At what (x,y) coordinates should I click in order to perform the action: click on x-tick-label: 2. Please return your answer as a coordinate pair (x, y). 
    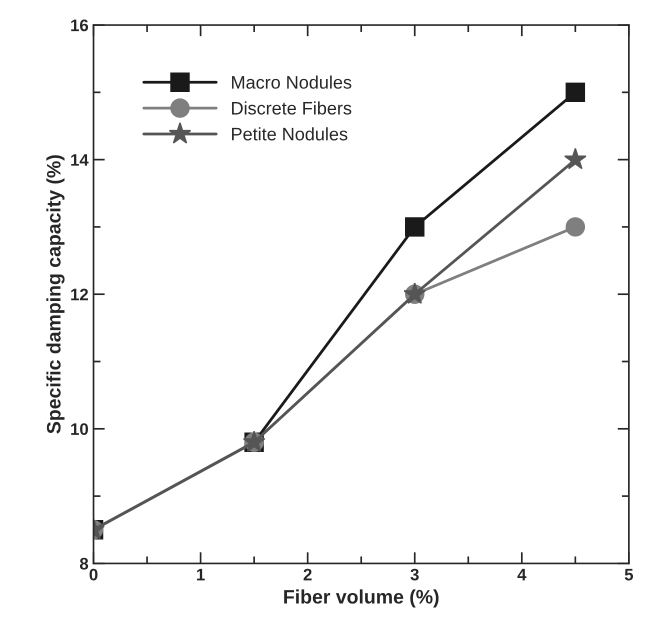
    Looking at the image, I should click on (308, 574).